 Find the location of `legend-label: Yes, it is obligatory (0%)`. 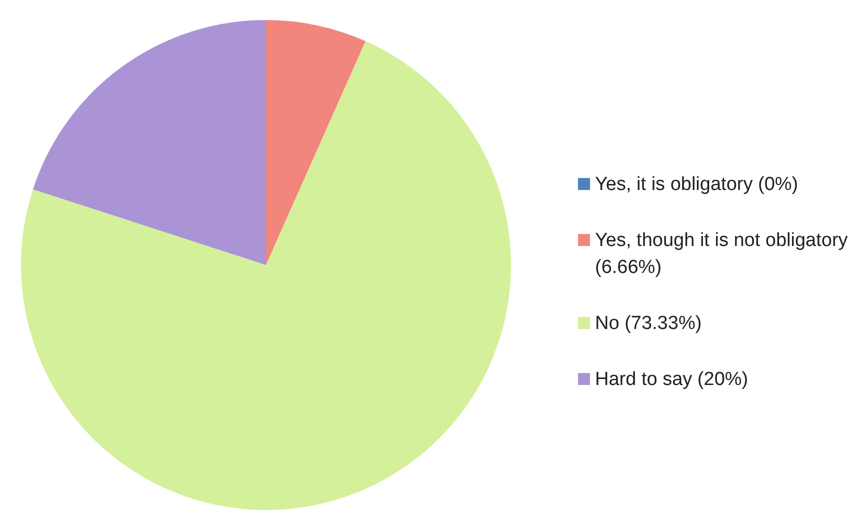

legend-label: Yes, it is obligatory (0%) is located at coordinates (696, 185).